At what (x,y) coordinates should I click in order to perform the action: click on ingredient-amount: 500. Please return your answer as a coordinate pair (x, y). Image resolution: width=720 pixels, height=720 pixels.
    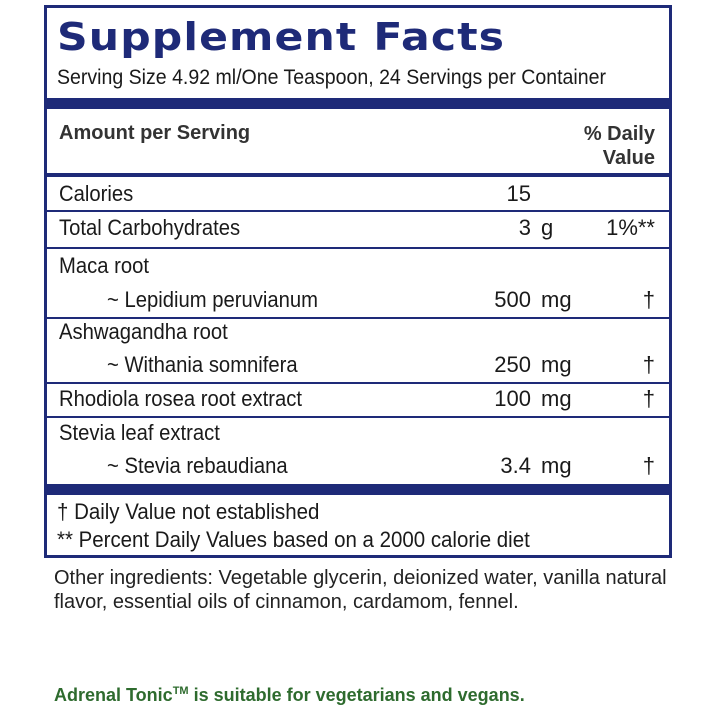
    Looking at the image, I should click on (512, 299).